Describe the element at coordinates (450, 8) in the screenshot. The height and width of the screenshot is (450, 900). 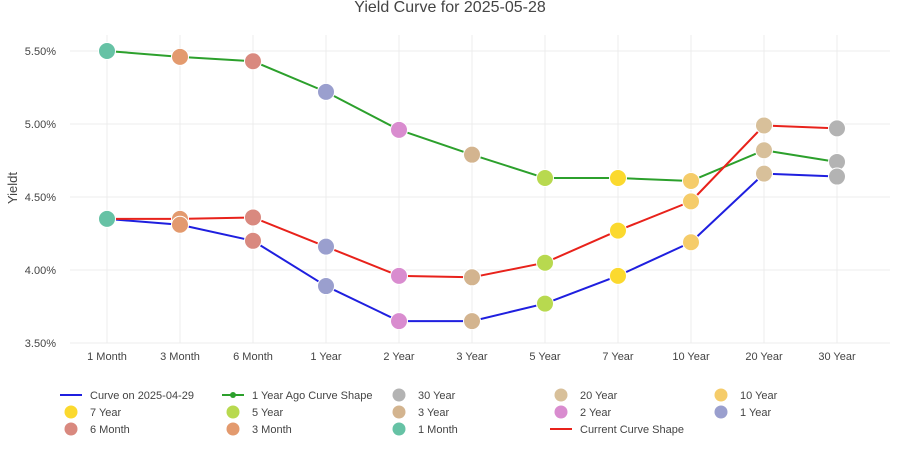
I see `chart-title: Yield Curve for 2025-05-28` at that location.